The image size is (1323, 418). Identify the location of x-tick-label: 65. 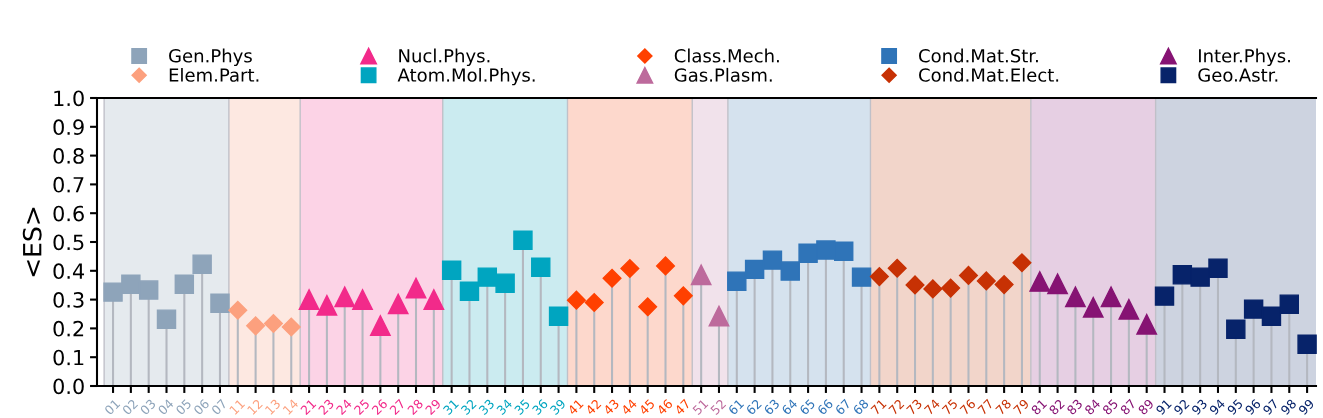
(807, 407).